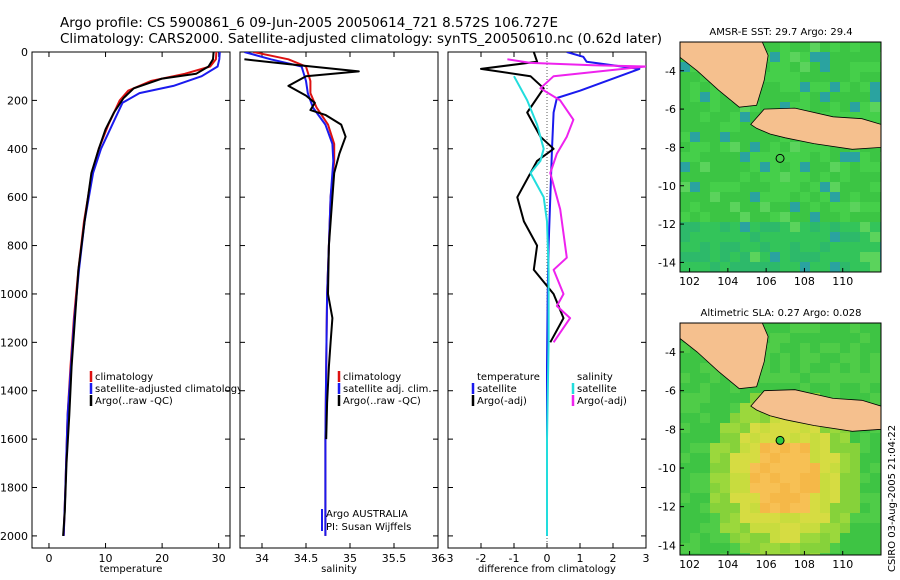 The image size is (900, 580). Describe the element at coordinates (219, 558) in the screenshot. I see `x-tick-label: 30` at that location.